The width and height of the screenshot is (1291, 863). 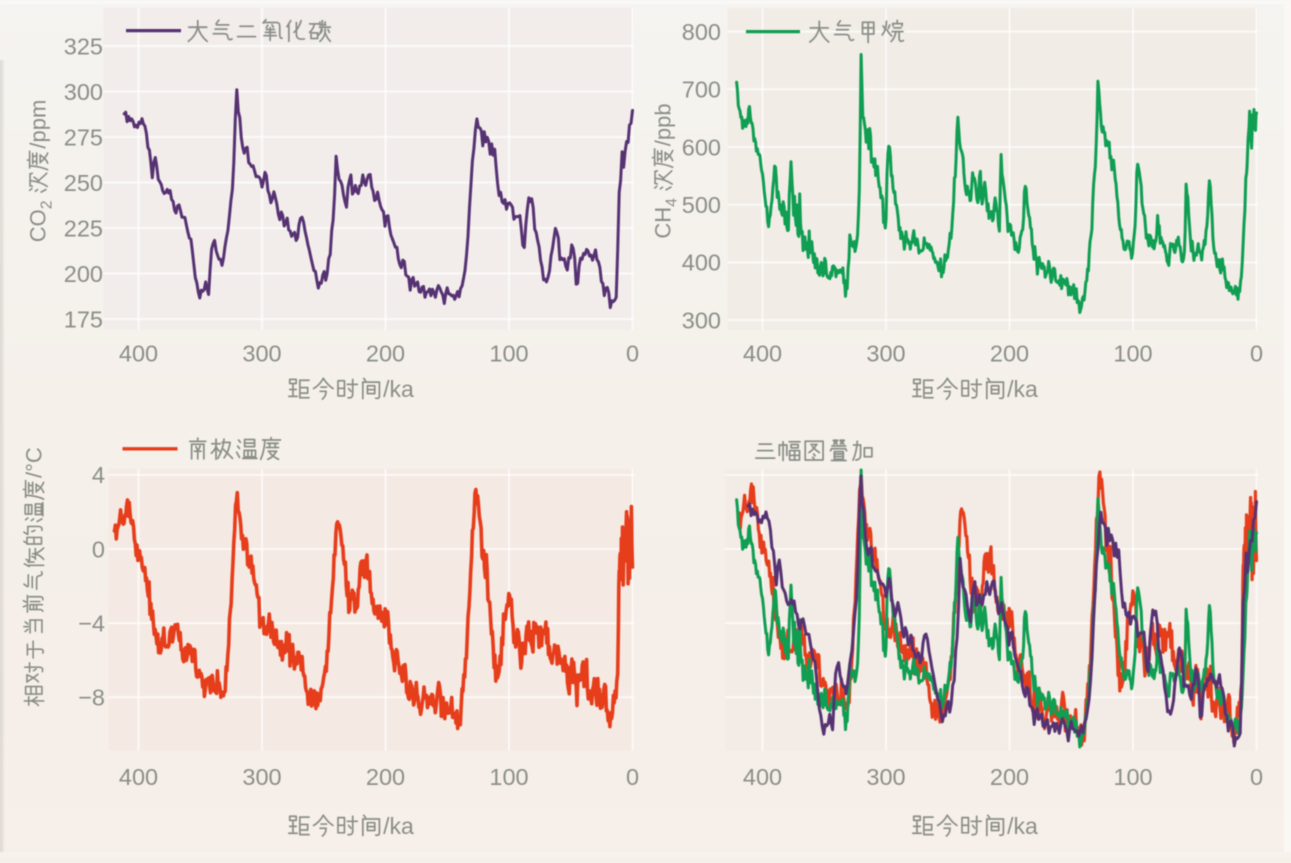 I want to click on svg-text: /ppm, so click(x=38, y=124).